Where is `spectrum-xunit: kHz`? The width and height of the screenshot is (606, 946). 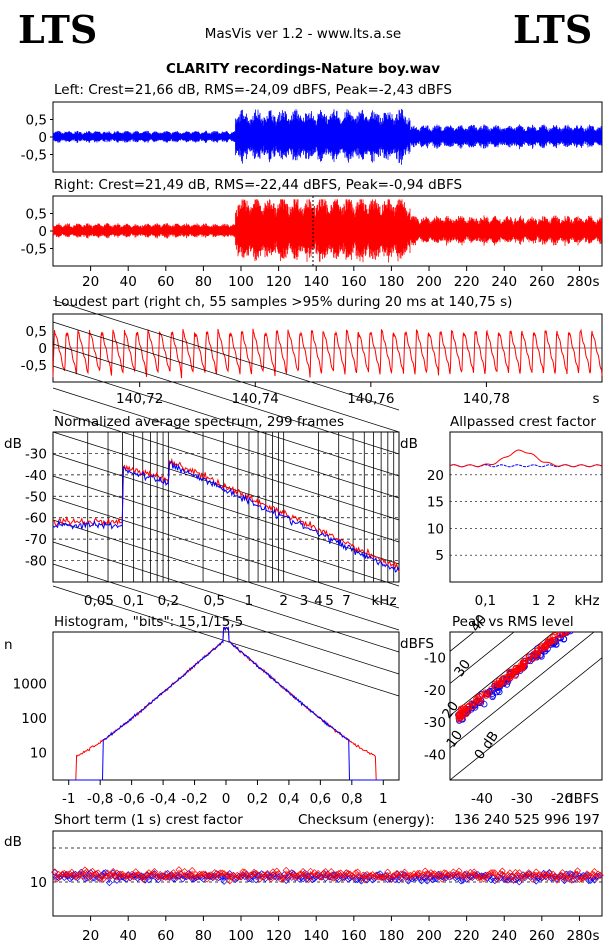 spectrum-xunit: kHz is located at coordinates (383, 601).